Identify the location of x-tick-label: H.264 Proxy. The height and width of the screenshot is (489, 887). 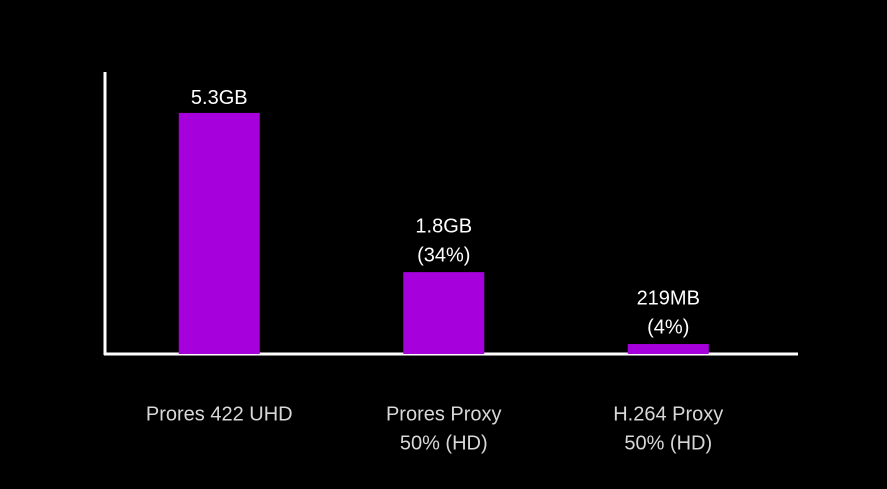
(668, 414).